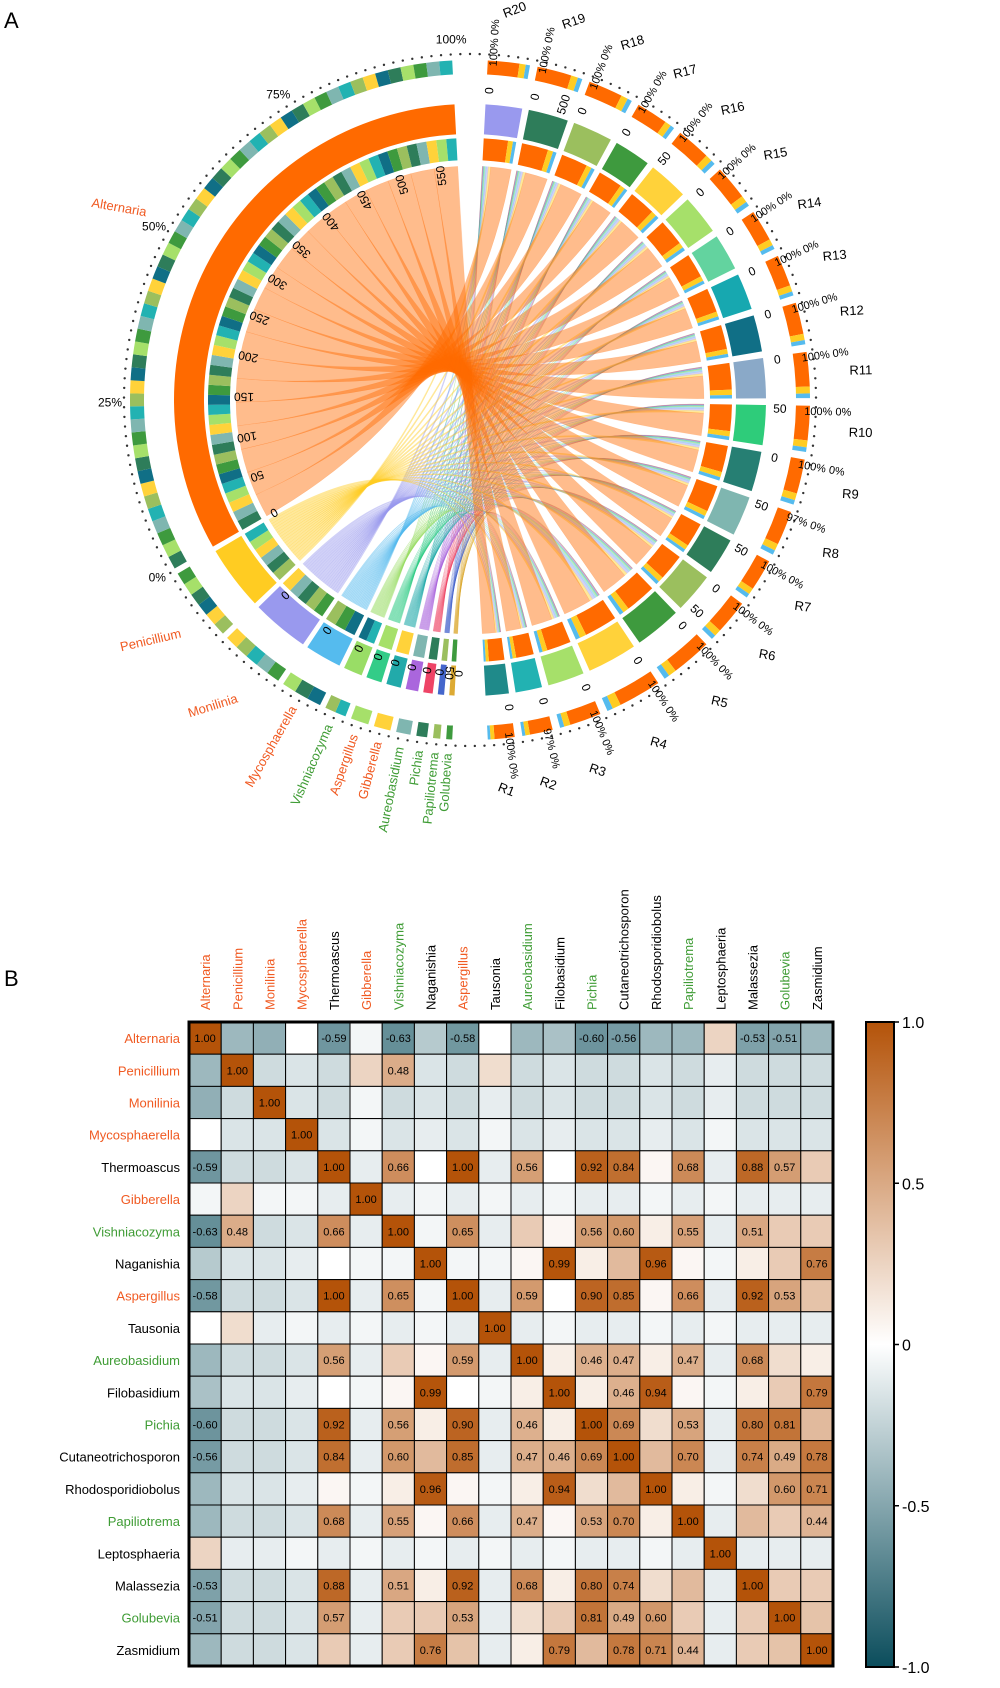 This screenshot has height=1688, width=1000. Describe the element at coordinates (784, 1490) in the screenshot. I see `heatmap-cell-value: 0.60` at that location.